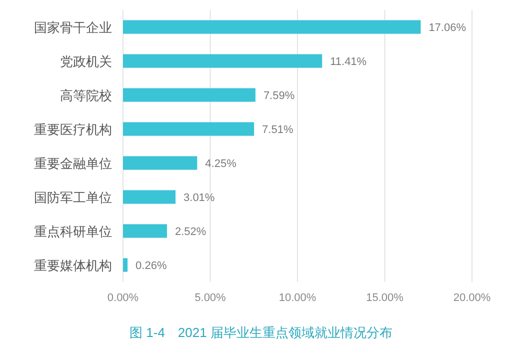  I want to click on x-tick-label: 0.00%, so click(123, 298).